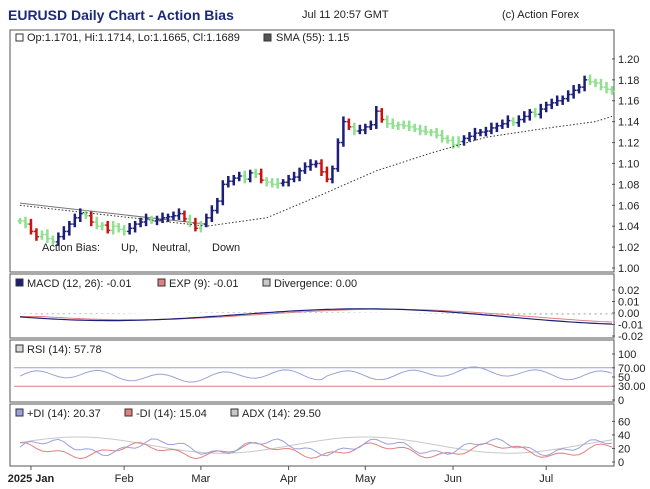 The width and height of the screenshot is (650, 489). What do you see at coordinates (630, 337) in the screenshot?
I see `macd-ytick-label: -0.02` at bounding box center [630, 337].